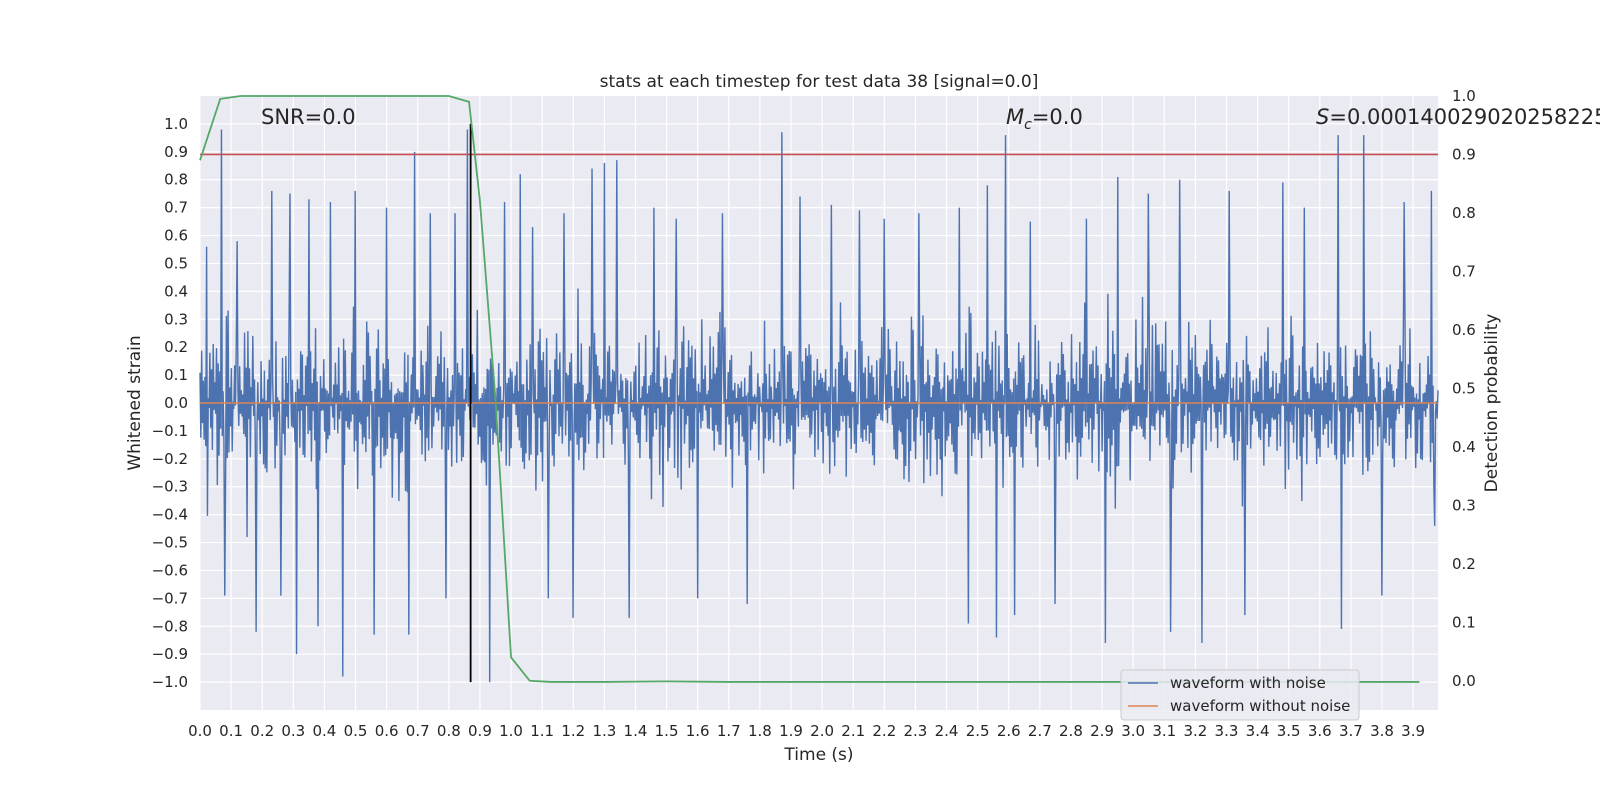 This screenshot has width=1600, height=800. I want to click on x-tick-label: 1.0, so click(511, 731).